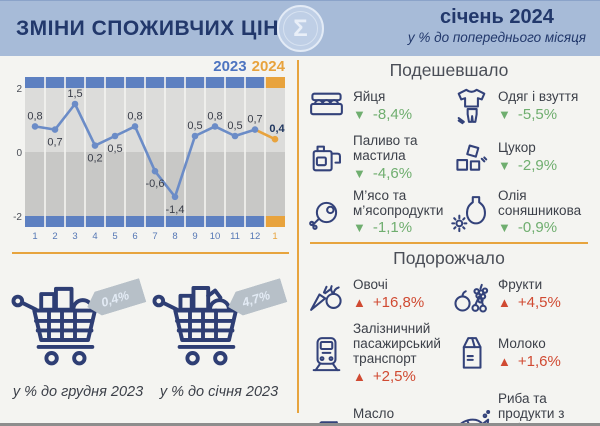 The width and height of the screenshot is (600, 426). Describe the element at coordinates (78, 392) in the screenshot. I see `card-caption-month: у % до грудня 2023` at that location.